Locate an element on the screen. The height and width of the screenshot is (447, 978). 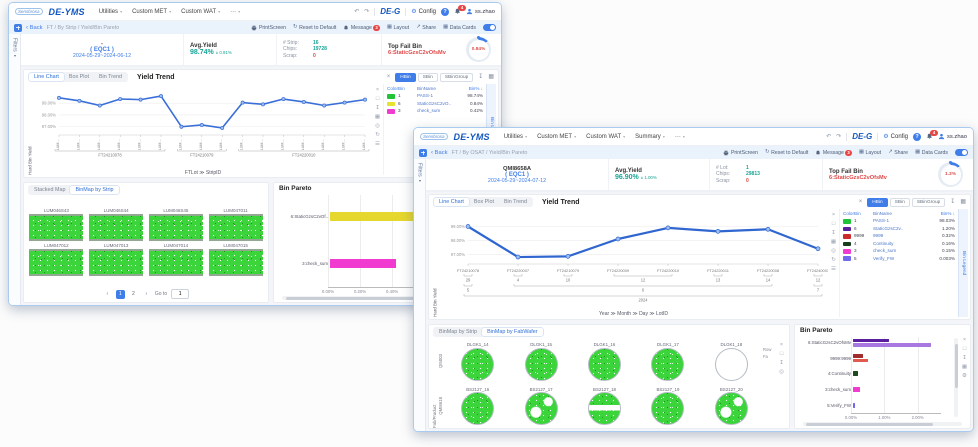
panel-toggle-icon is located at coordinates (423, 152).